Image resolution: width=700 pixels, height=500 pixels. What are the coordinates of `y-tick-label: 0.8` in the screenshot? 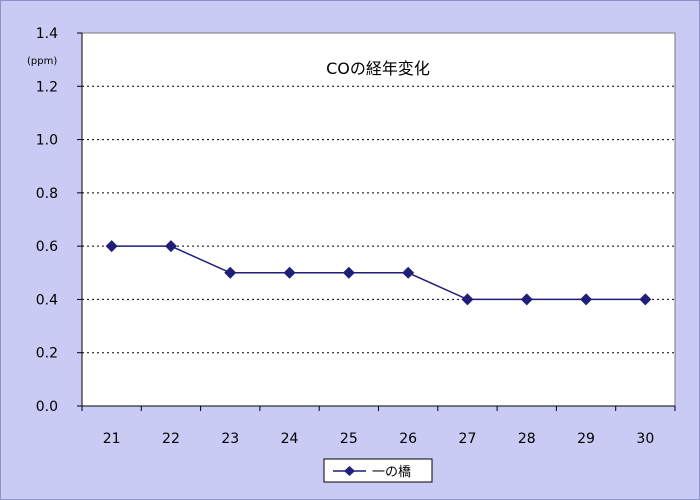 It's located at (47, 194).